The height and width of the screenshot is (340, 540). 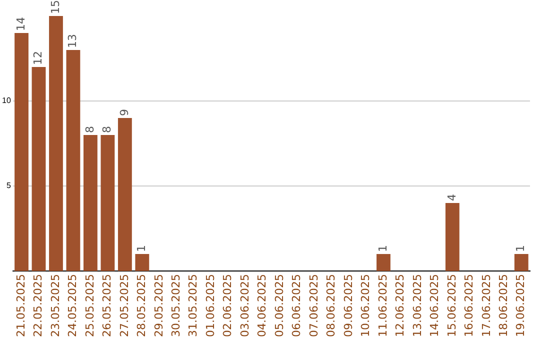 I want to click on x-tick-label: 18.06.2025, so click(x=503, y=306).